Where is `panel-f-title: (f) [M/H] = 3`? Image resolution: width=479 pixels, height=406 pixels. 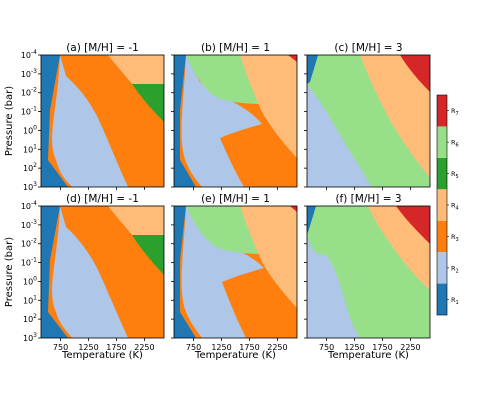 panel-f-title: (f) [M/H] = 3 is located at coordinates (368, 199).